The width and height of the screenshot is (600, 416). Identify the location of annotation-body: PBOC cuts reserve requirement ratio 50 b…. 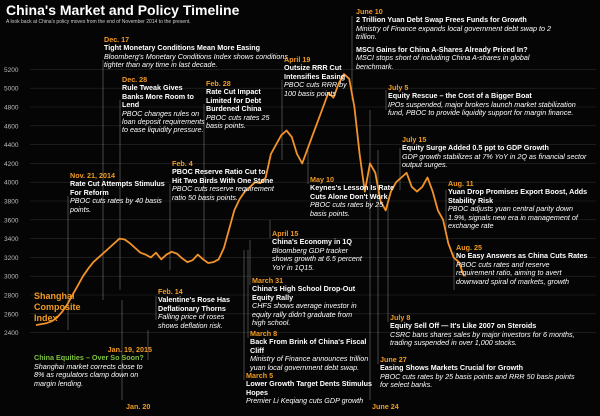
(223, 193).